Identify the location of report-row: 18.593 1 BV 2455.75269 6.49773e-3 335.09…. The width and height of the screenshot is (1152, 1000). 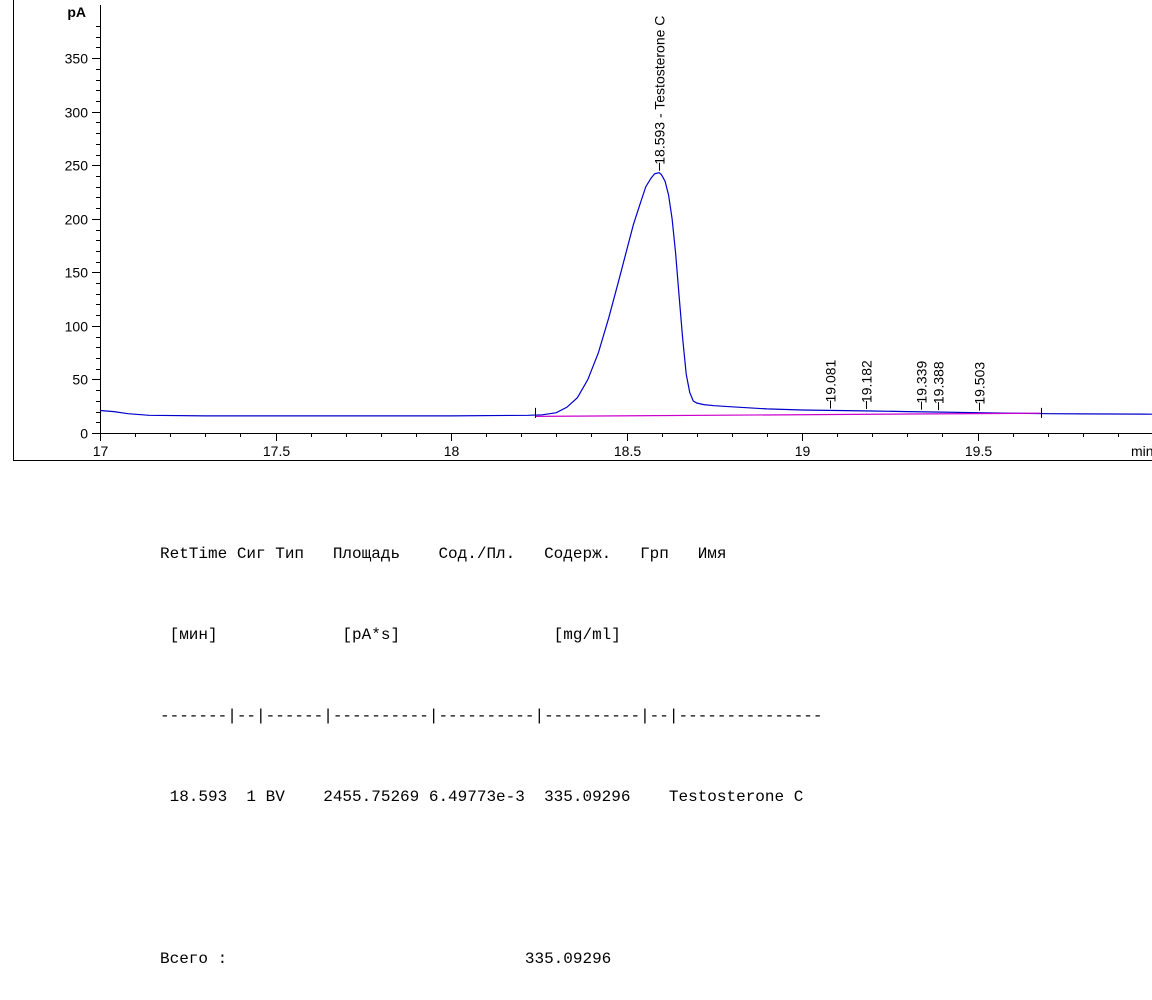
(491, 797).